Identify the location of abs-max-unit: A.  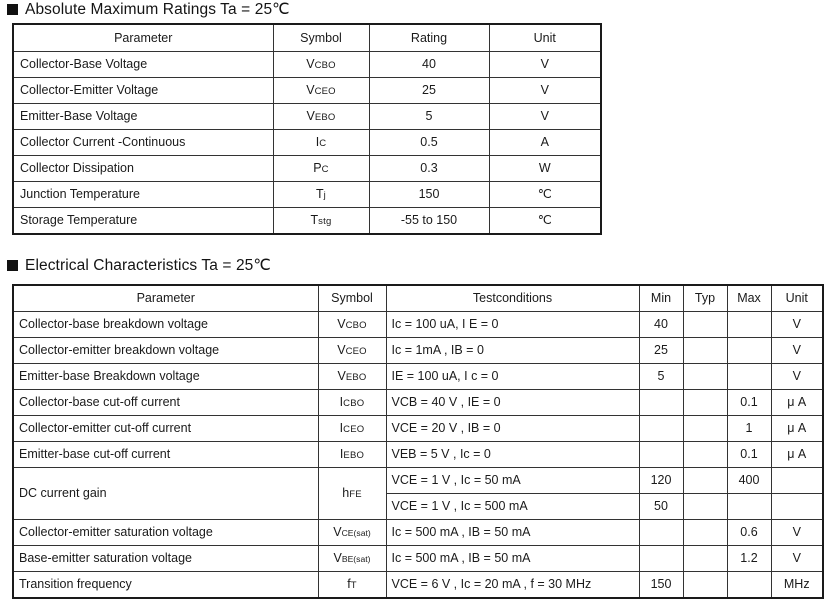
(545, 142).